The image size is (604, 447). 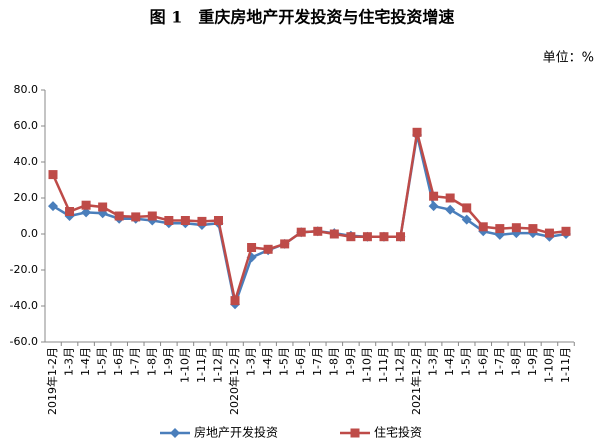 I want to click on y-tick-label: -20.0, so click(x=24, y=269).